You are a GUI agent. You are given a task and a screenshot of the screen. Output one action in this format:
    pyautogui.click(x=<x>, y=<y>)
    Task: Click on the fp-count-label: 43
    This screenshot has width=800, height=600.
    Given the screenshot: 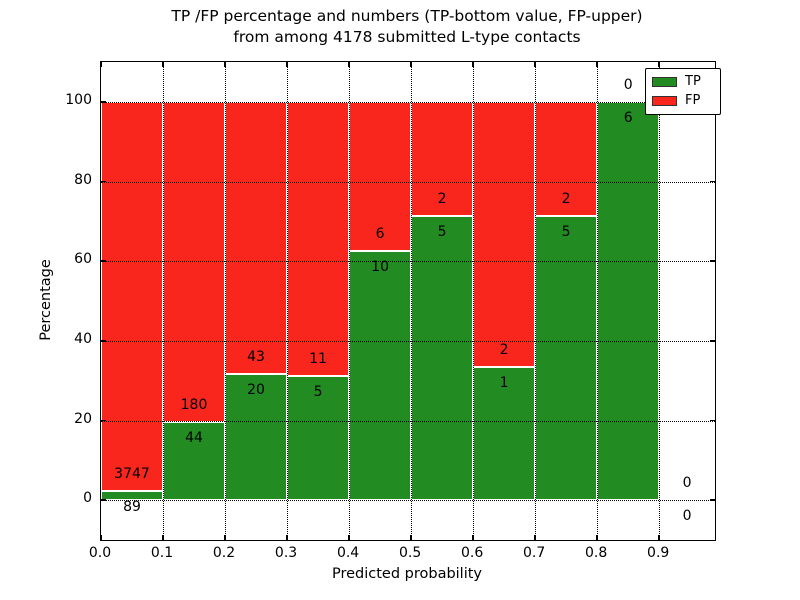 What is the action you would take?
    pyautogui.click(x=256, y=356)
    